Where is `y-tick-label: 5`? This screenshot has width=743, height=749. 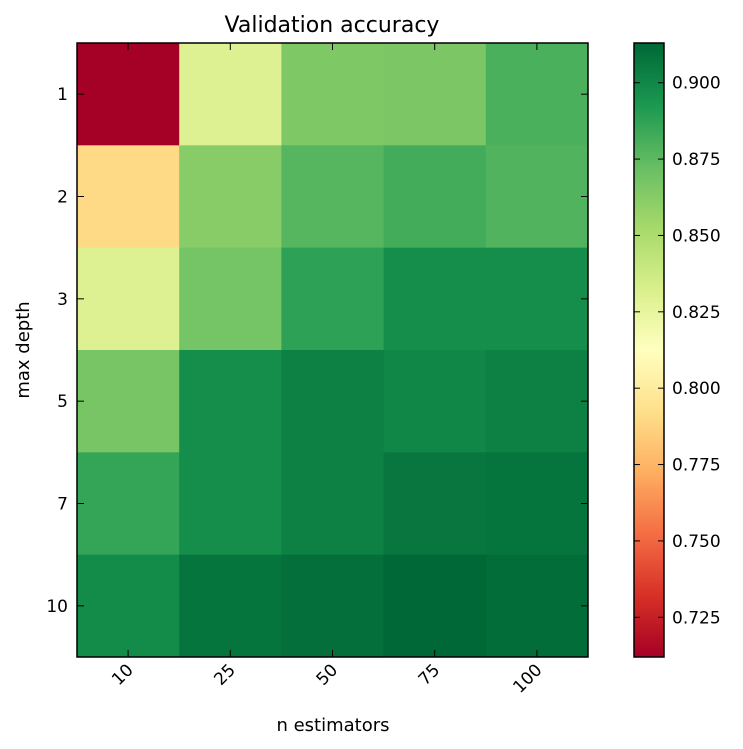
y-tick-label: 5 is located at coordinates (62, 402).